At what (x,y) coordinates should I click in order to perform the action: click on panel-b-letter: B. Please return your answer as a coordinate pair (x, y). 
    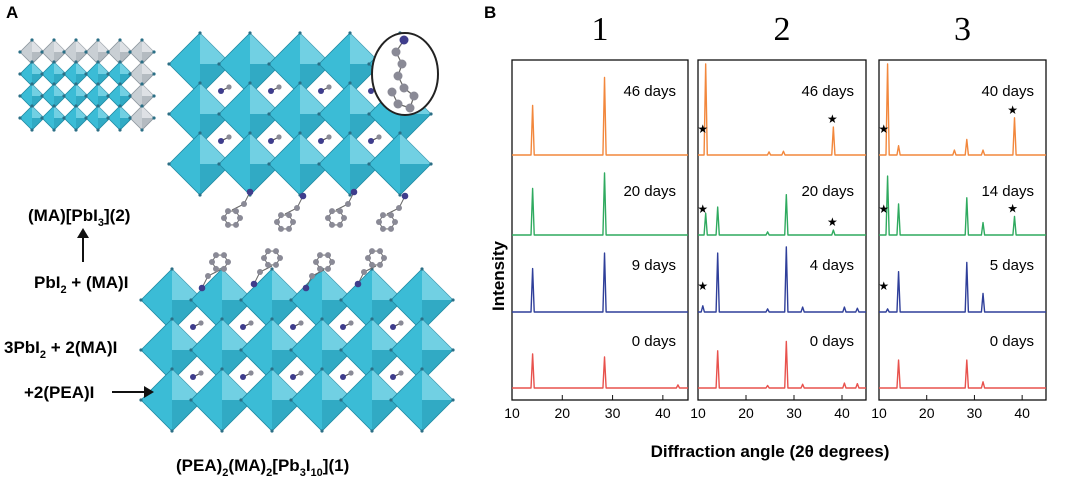
    Looking at the image, I should click on (490, 12).